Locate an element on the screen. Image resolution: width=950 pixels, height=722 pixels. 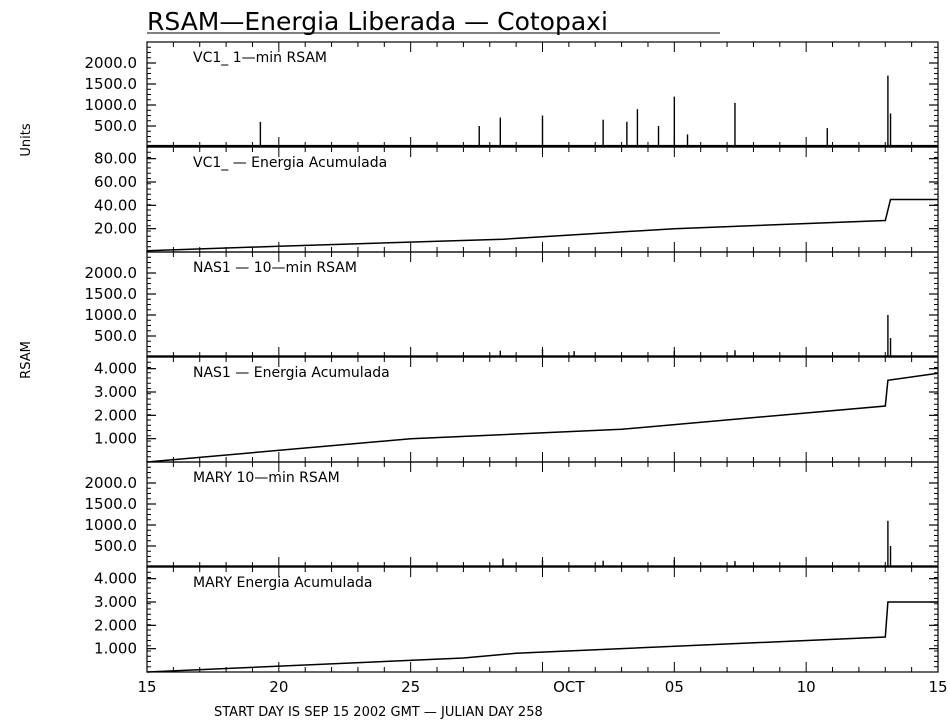
x-tick-label: 05 is located at coordinates (674, 687).